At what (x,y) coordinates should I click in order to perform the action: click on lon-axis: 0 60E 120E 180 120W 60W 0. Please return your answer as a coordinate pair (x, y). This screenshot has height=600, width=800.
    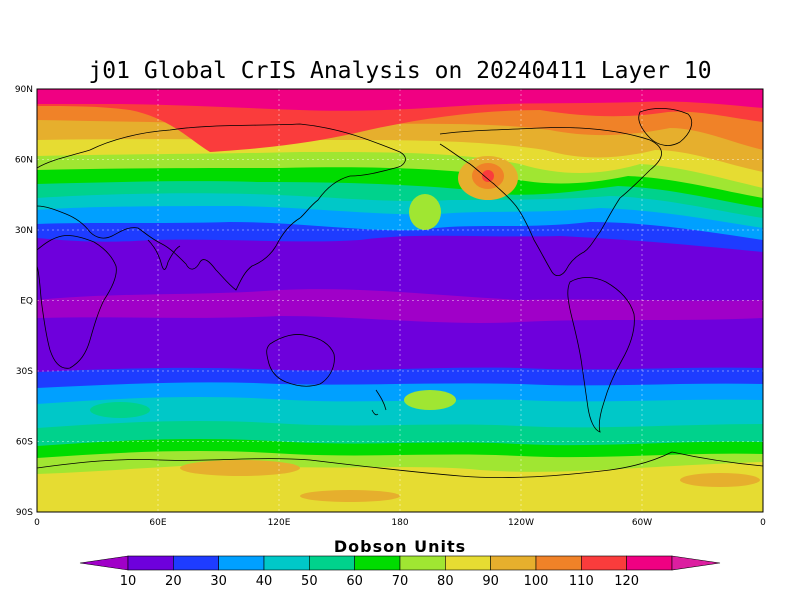
    Looking at the image, I should click on (400, 523).